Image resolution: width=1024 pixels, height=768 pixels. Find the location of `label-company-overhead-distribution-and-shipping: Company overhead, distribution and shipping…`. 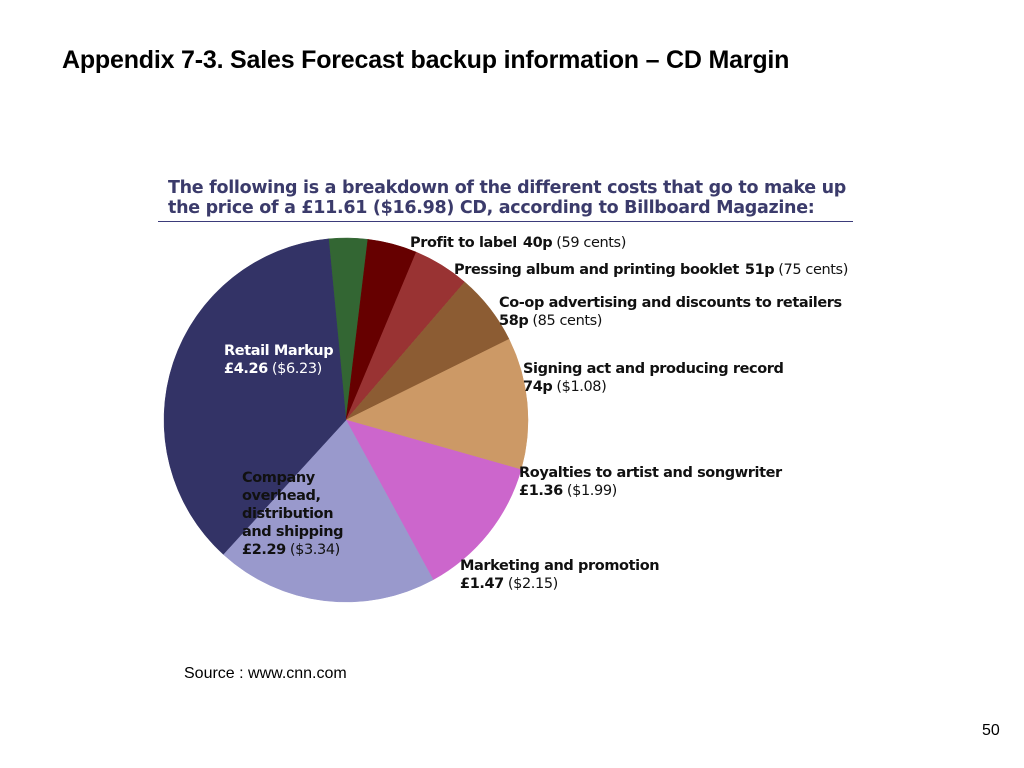

label-company-overhead-distribution-and-shipping: Company overhead, distribution and shipping… is located at coordinates (292, 514).